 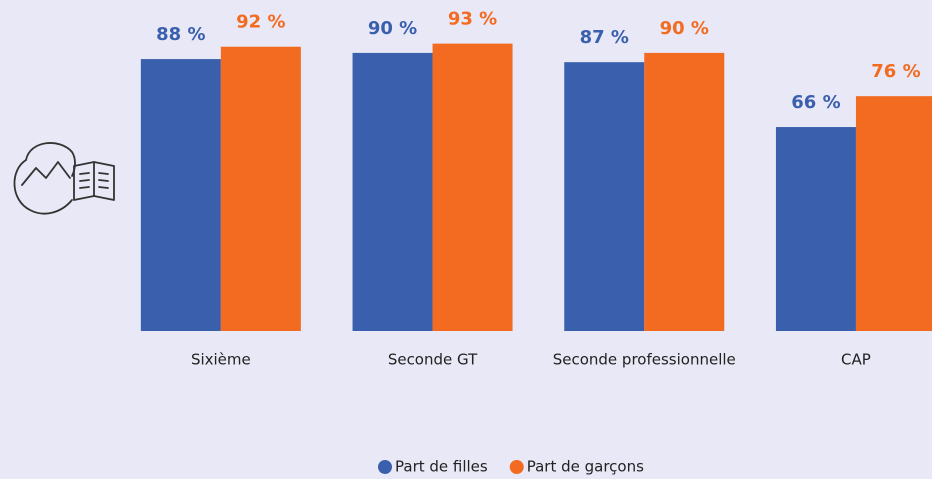 What do you see at coordinates (472, 19) in the screenshot?
I see `value-label: 93 %` at bounding box center [472, 19].